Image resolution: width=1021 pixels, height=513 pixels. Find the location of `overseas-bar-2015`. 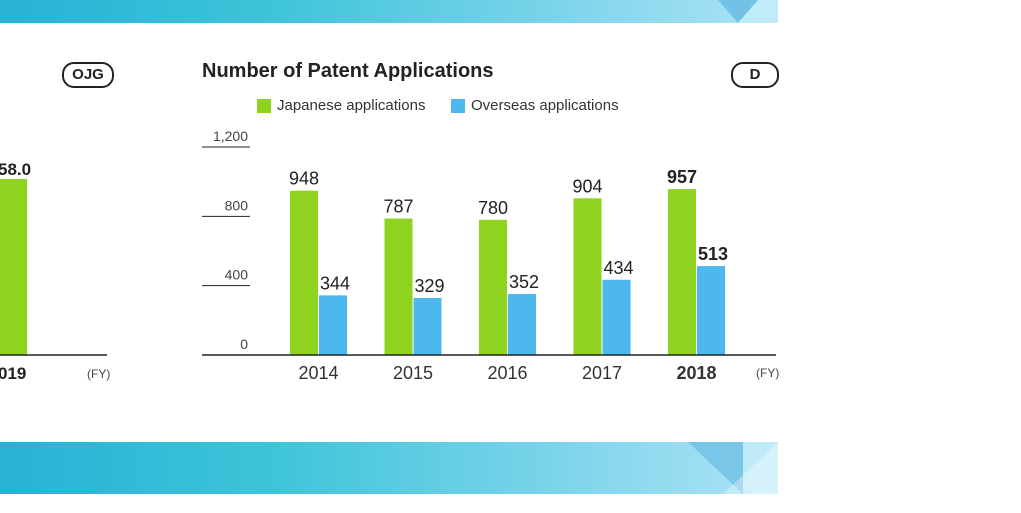

overseas-bar-2015 is located at coordinates (427, 326).